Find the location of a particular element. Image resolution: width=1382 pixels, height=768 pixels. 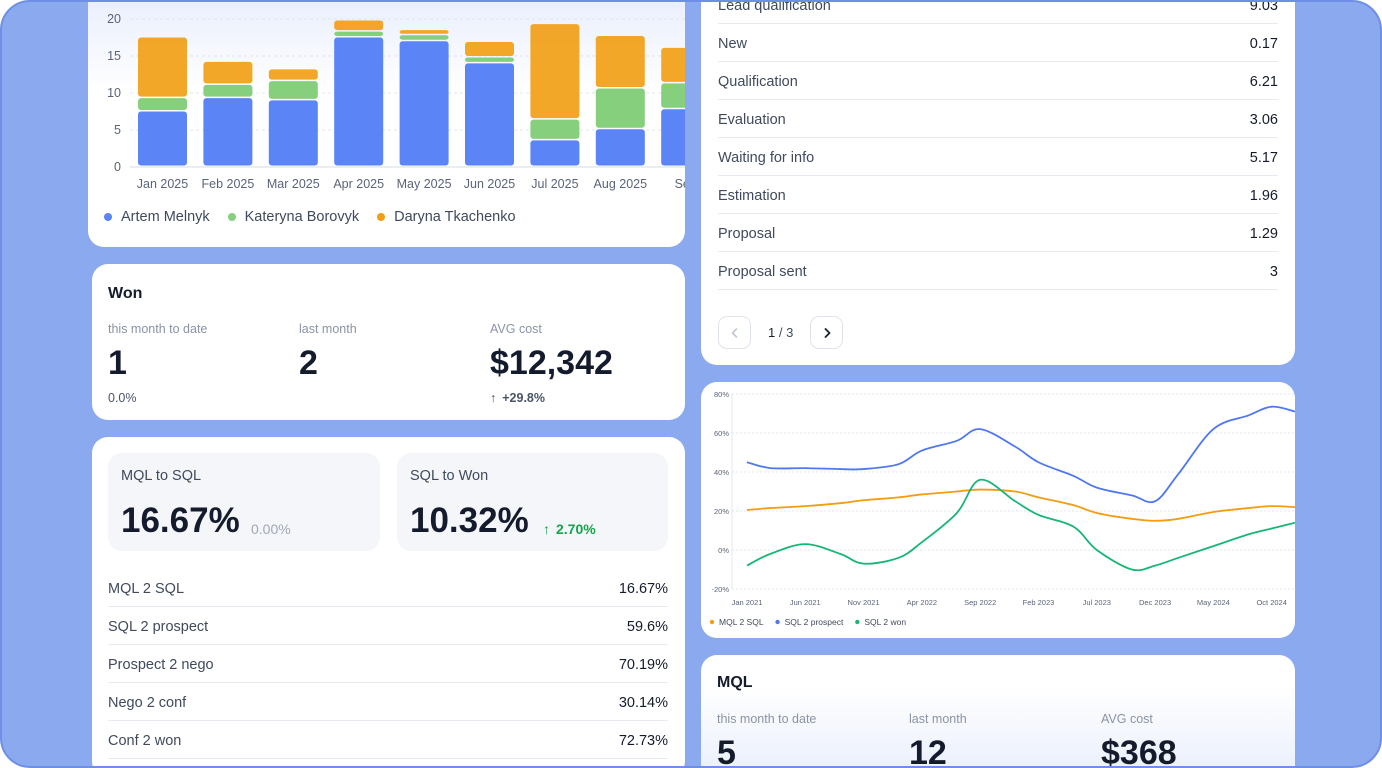

list-item: Prospect 2 nego 70.19% is located at coordinates (388, 664).